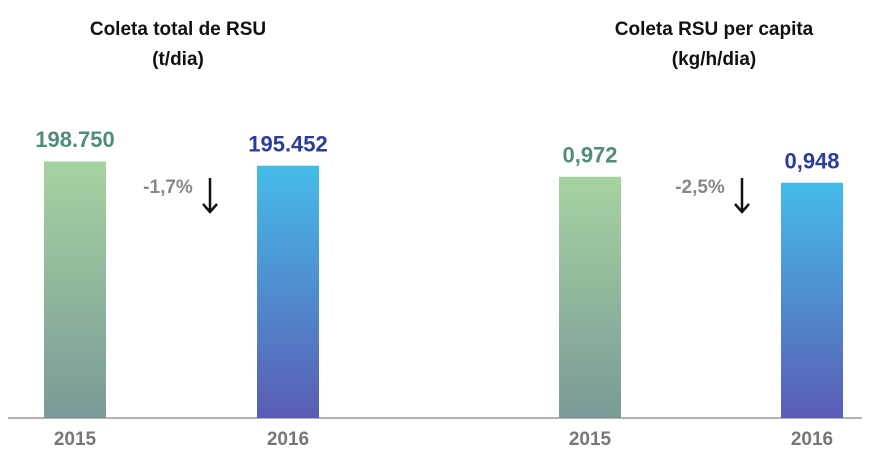 The image size is (870, 452). What do you see at coordinates (589, 155) in the screenshot?
I see `value-label: 0,972` at bounding box center [589, 155].